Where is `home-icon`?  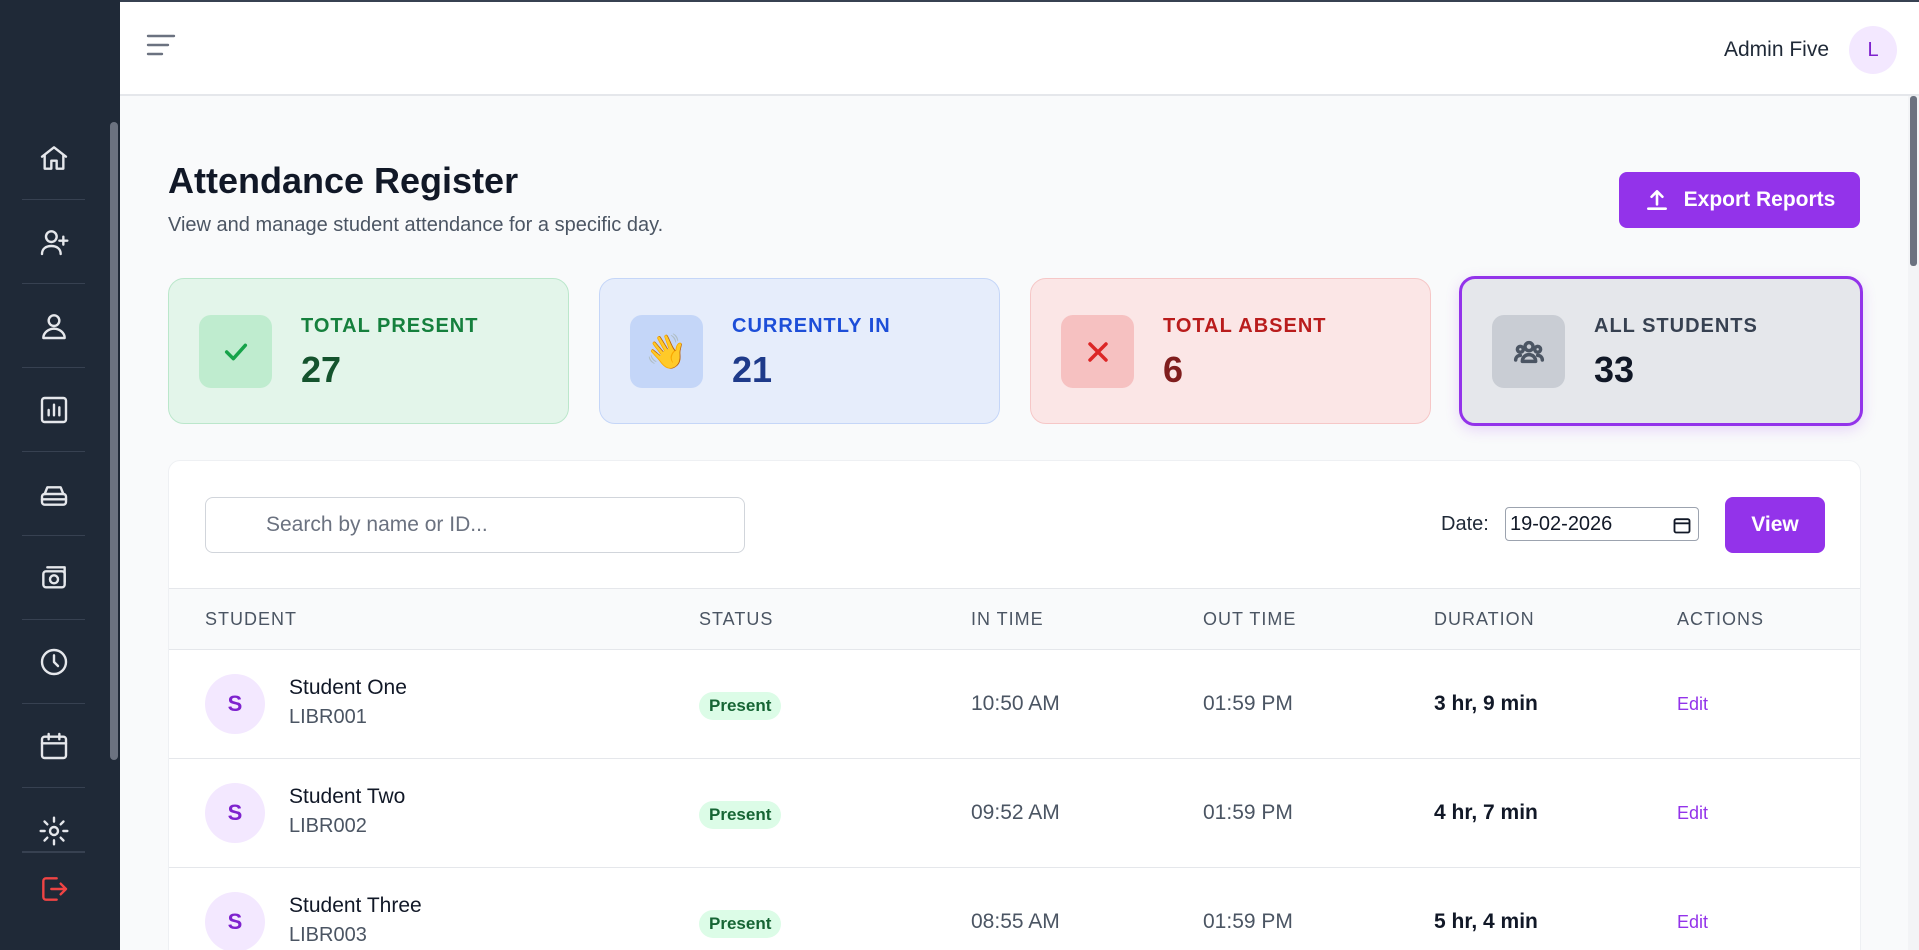 home-icon is located at coordinates (53, 157).